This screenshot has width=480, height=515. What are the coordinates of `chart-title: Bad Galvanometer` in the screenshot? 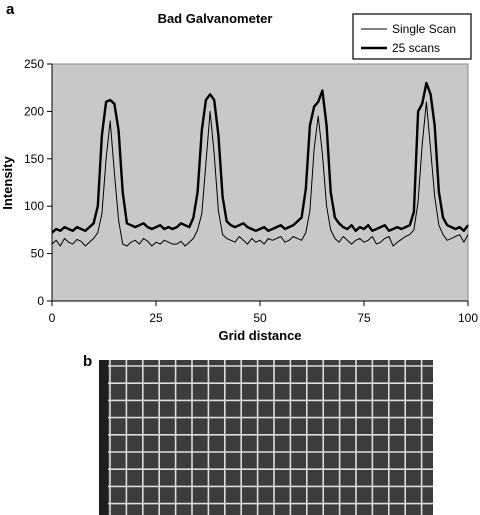 It's located at (215, 18).